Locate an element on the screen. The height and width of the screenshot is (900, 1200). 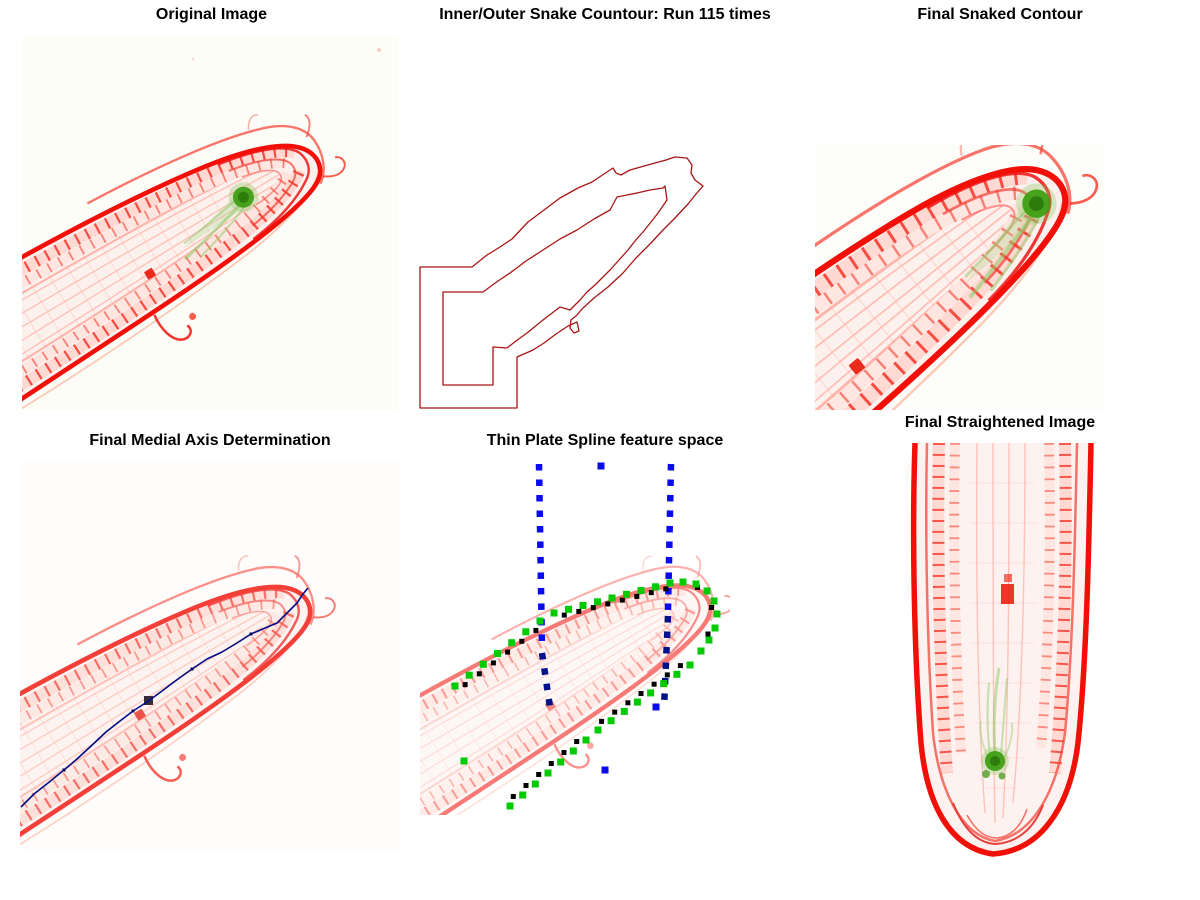
root-tip-image-faded is located at coordinates (575, 669).